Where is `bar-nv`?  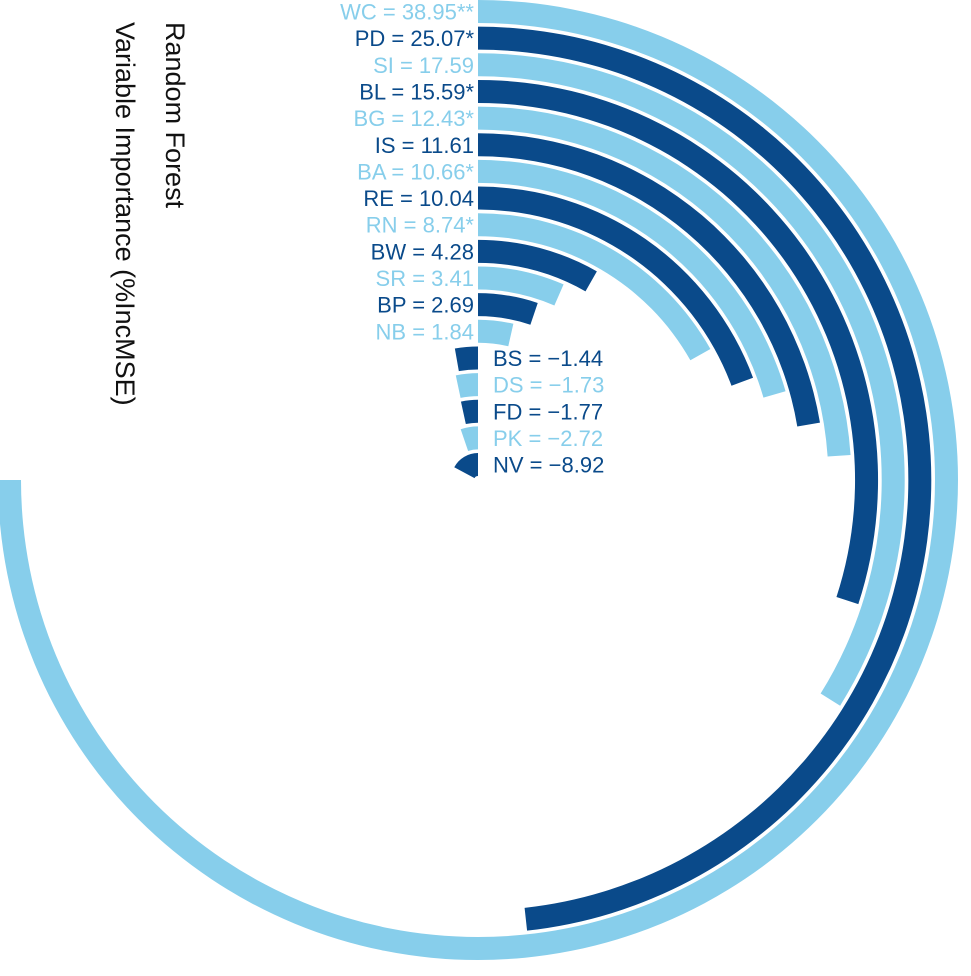 bar-nv is located at coordinates (466, 466).